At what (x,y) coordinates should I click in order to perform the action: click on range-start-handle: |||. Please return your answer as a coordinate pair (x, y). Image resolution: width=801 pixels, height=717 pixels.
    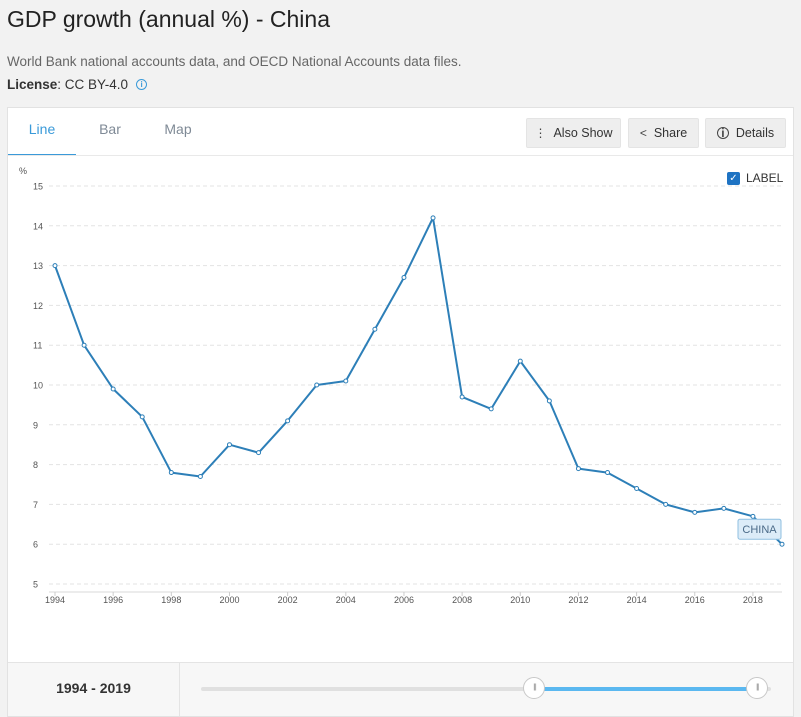
    Looking at the image, I should click on (534, 688).